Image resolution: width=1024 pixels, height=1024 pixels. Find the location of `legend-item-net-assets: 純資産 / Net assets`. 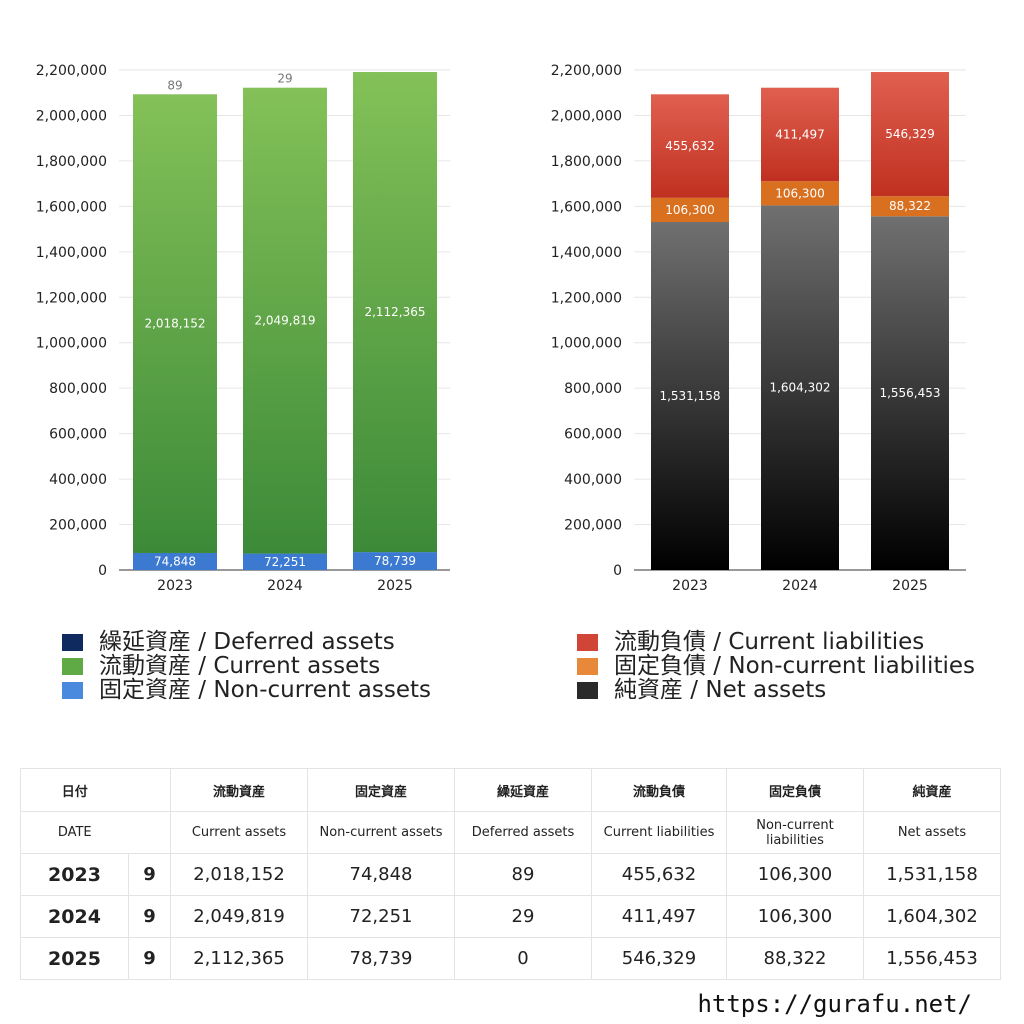

legend-item-net-assets: 純資産 / Net assets is located at coordinates (776, 690).